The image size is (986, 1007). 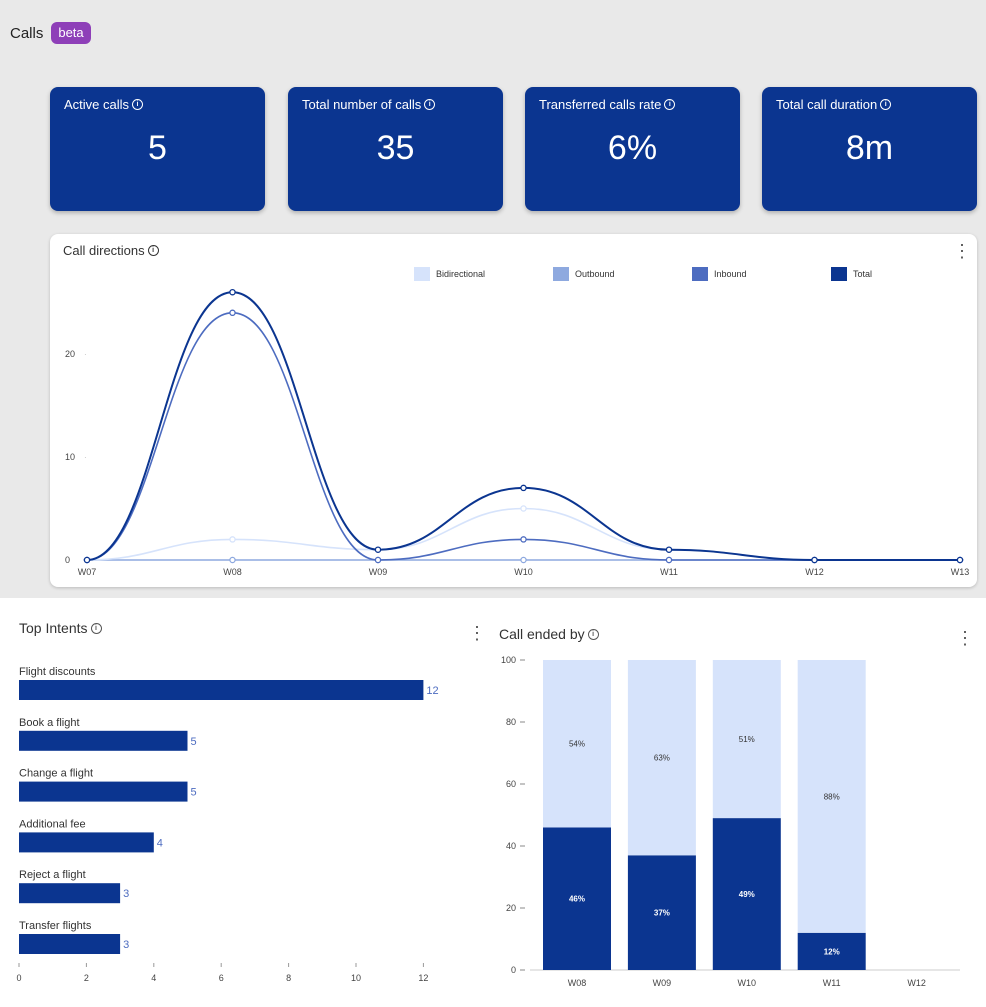 I want to click on kpi-value: 8m, so click(x=869, y=148).